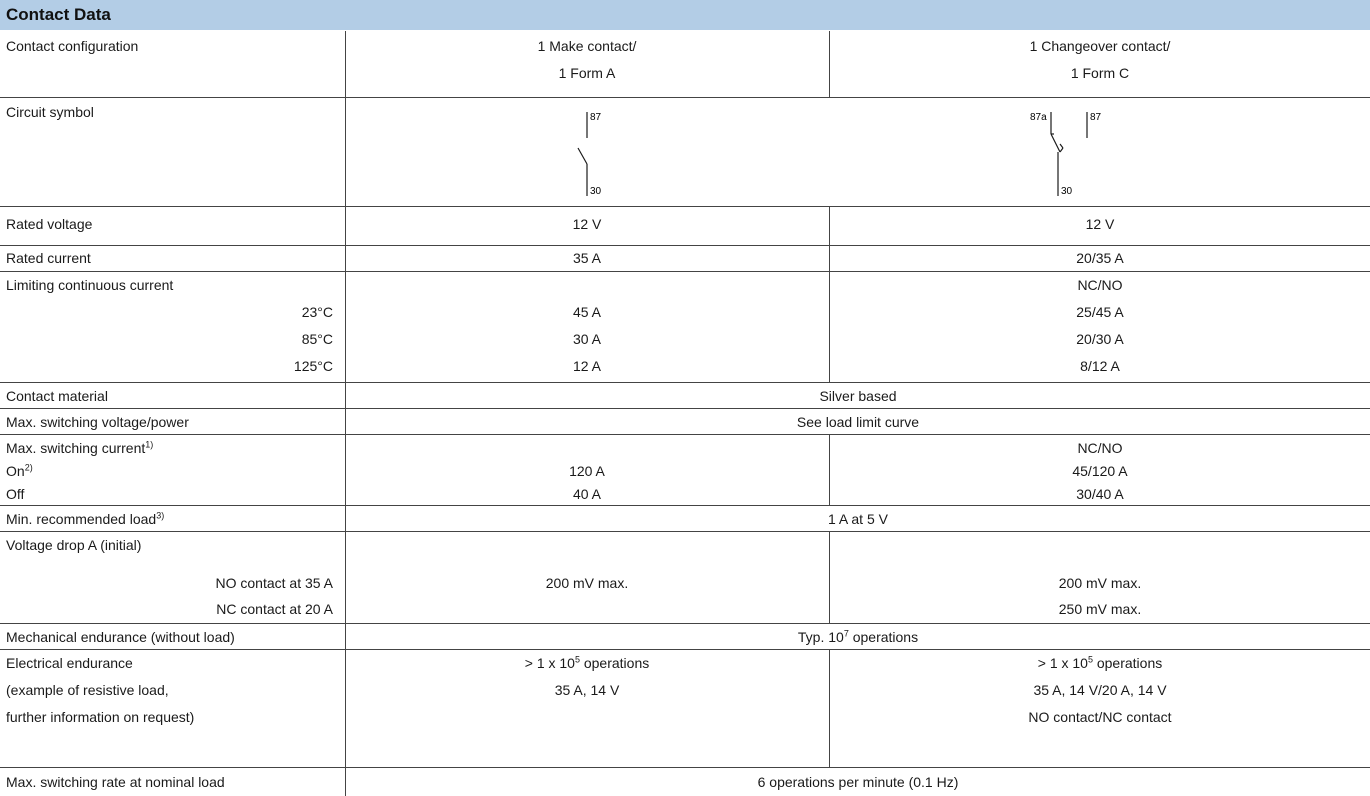 This screenshot has height=796, width=1370. Describe the element at coordinates (15, 494) in the screenshot. I see `sub-label-off: Off` at that location.